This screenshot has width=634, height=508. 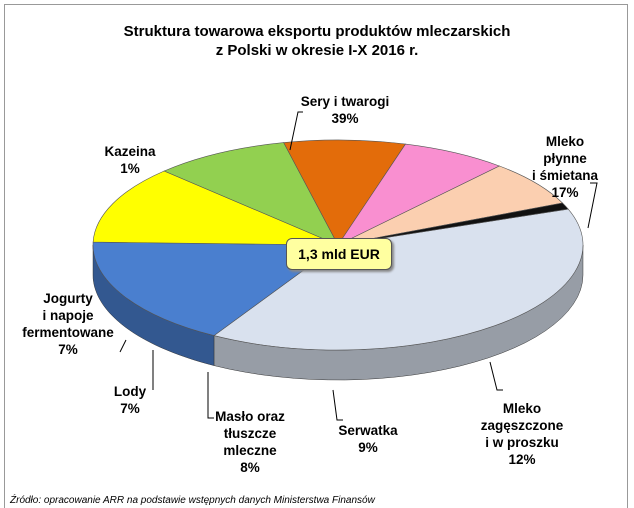 What do you see at coordinates (153, 305) in the screenshot?
I see `slice-side-shade` at bounding box center [153, 305].